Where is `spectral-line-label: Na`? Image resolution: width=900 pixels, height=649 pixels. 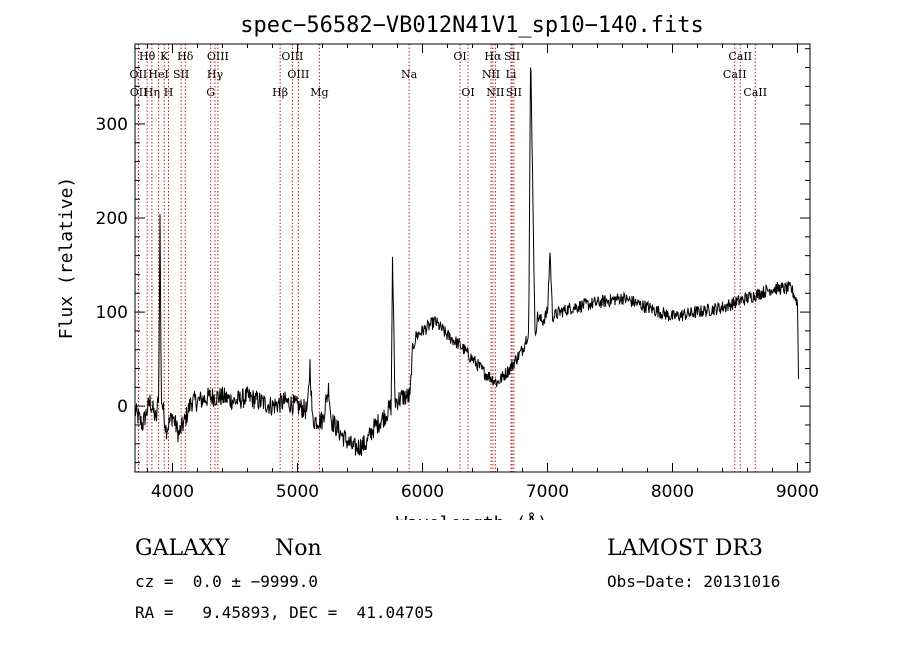
spectral-line-label: Na is located at coordinates (409, 74).